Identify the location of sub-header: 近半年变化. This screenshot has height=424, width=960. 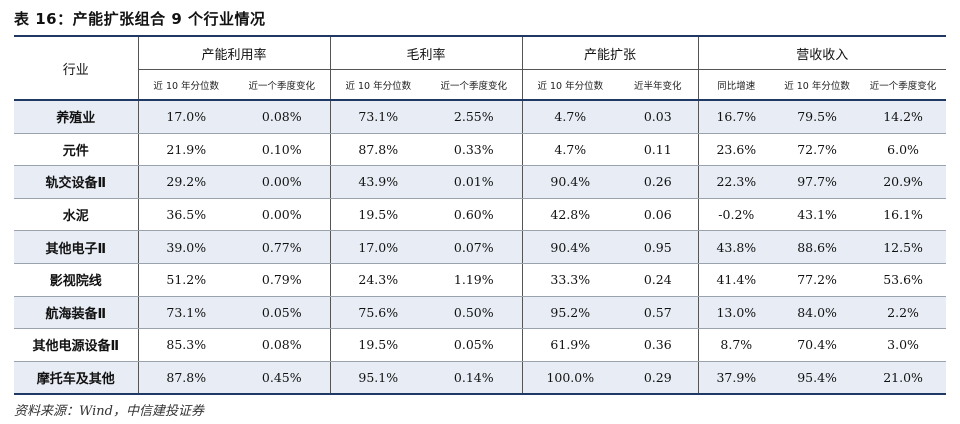
(658, 85).